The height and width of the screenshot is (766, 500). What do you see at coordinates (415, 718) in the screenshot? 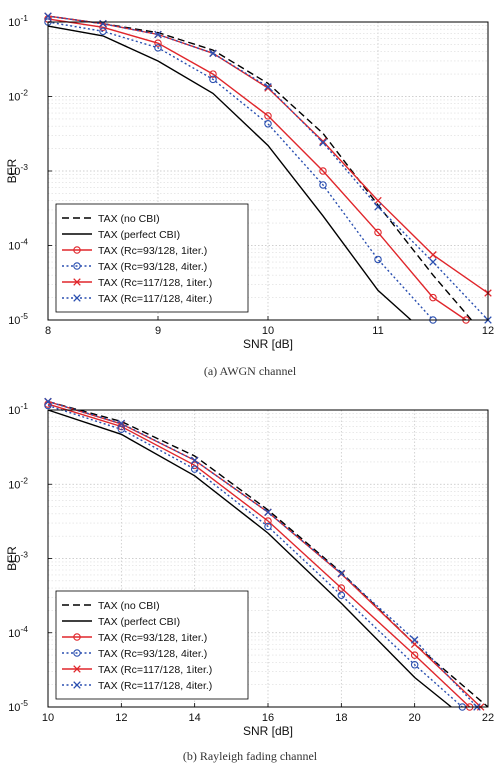
I see `x-tick-label: 20` at bounding box center [415, 718].